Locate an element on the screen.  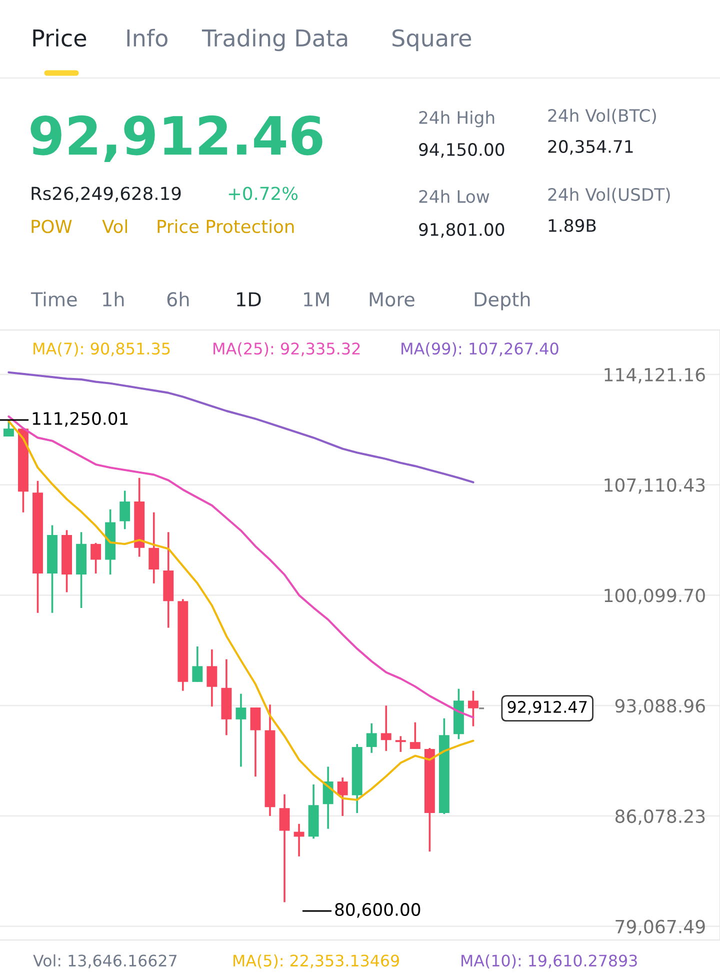
text: 1.89B is located at coordinates (572, 225).